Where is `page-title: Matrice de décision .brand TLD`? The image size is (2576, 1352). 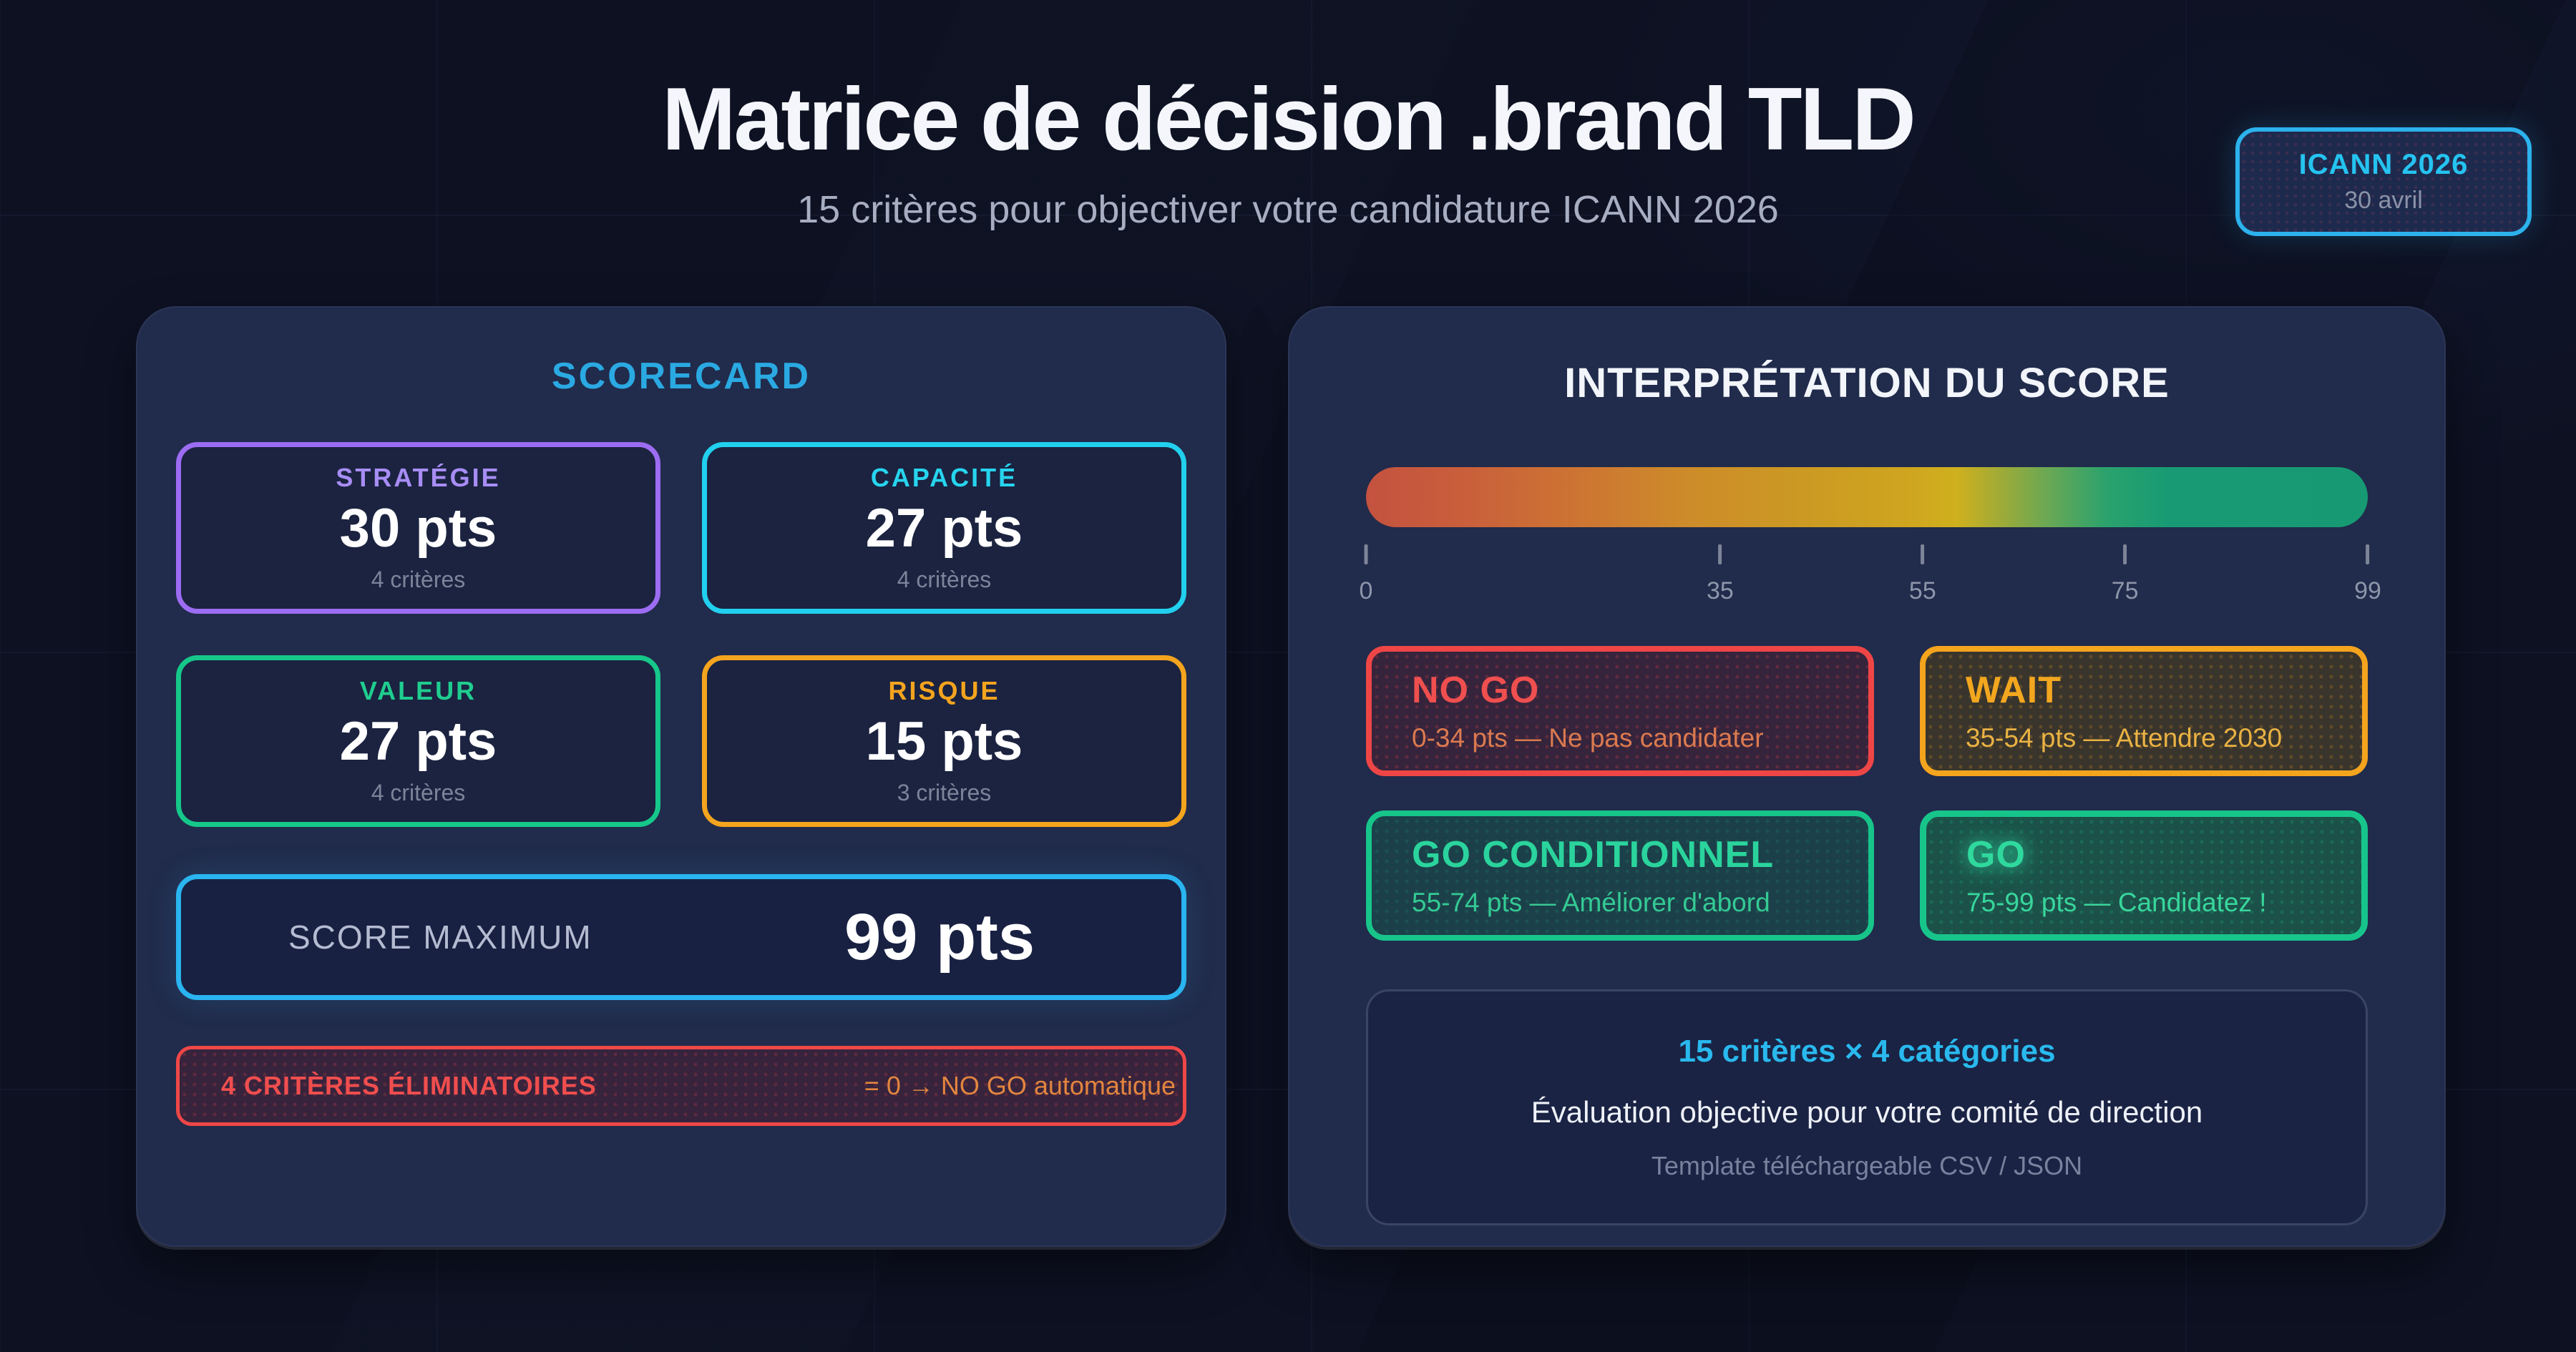
page-title: Matrice de décision .brand TLD is located at coordinates (1289, 120).